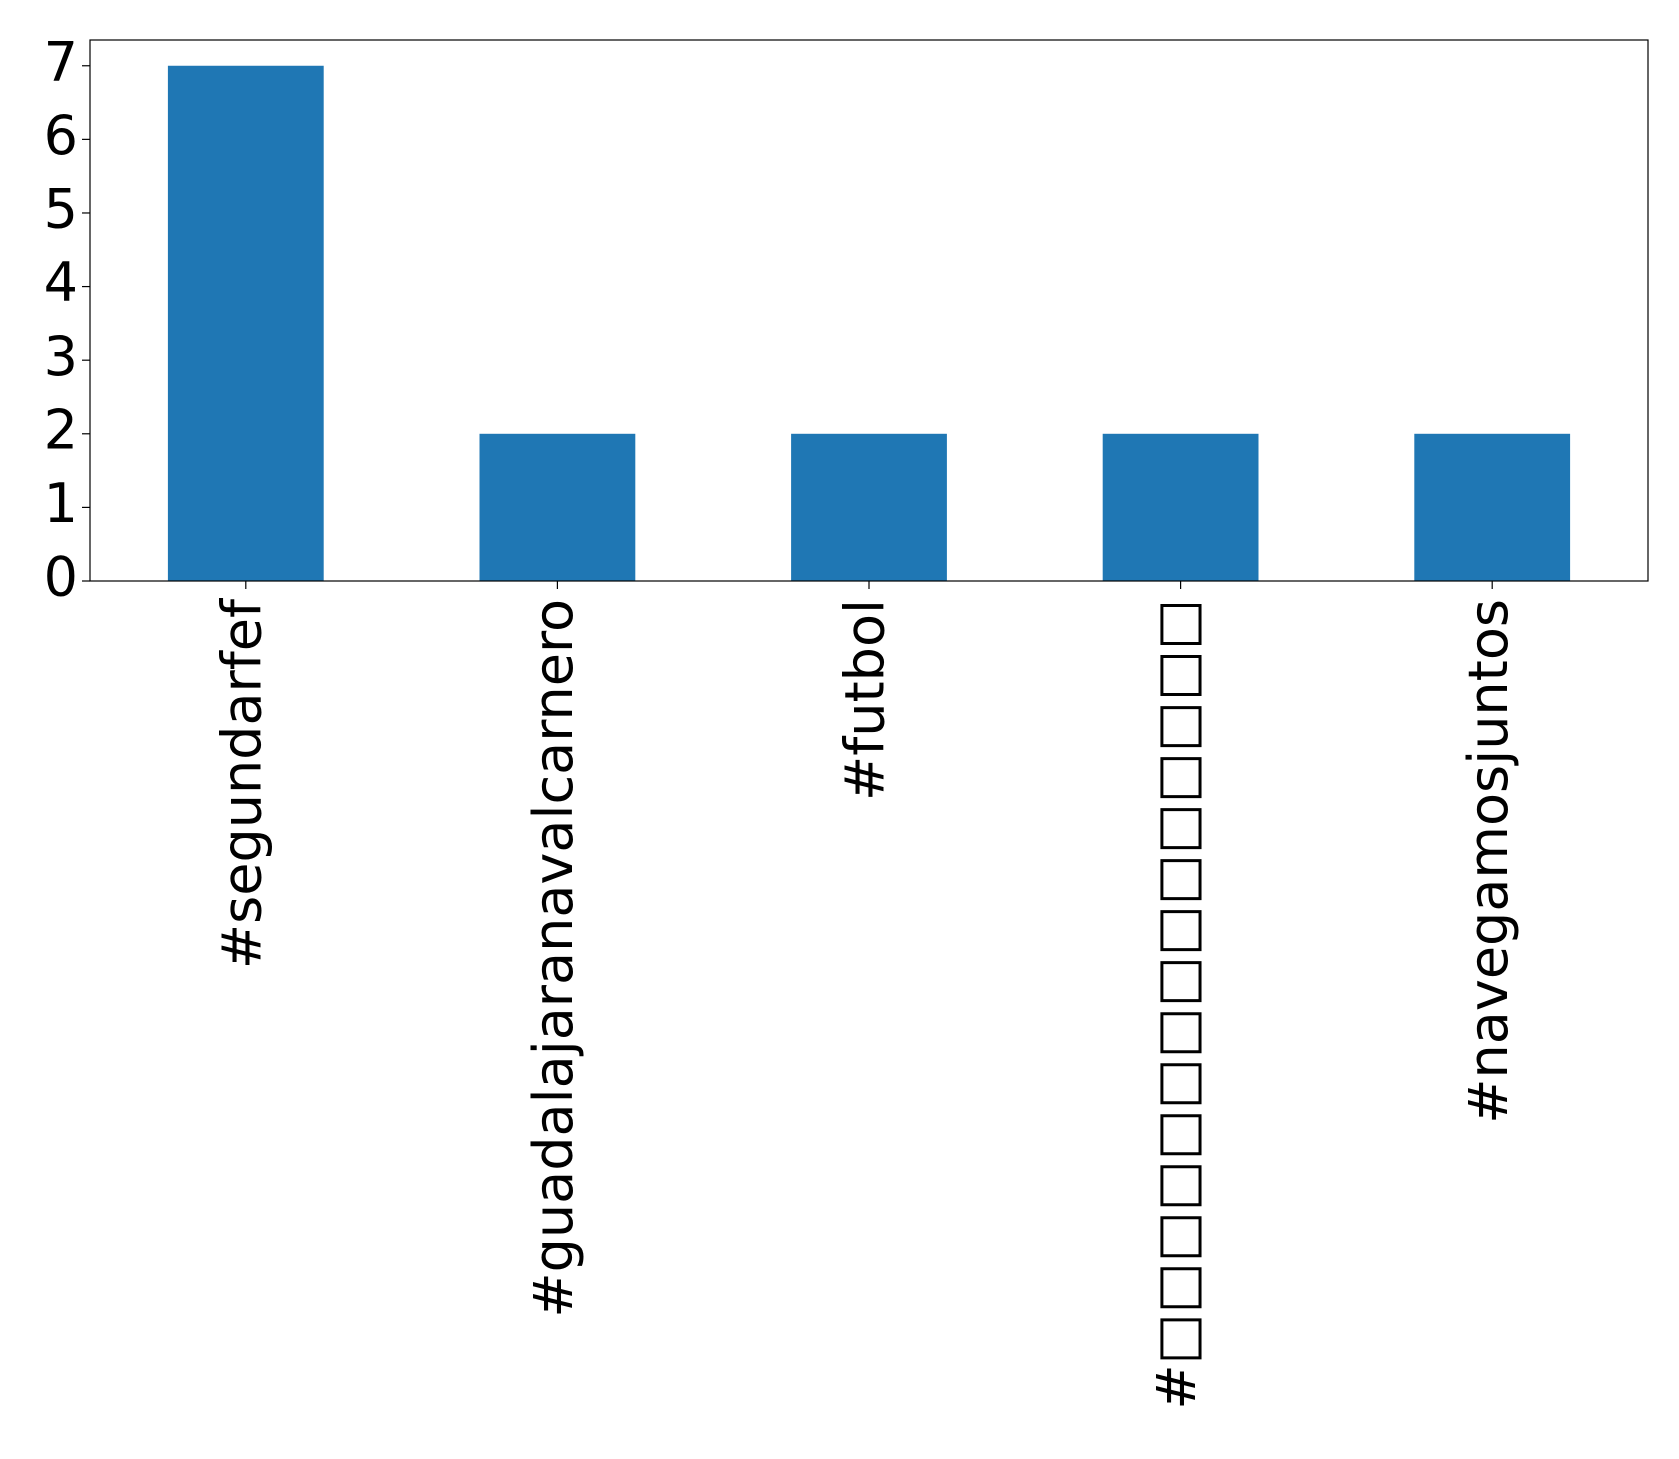 The width and height of the screenshot is (1679, 1459). I want to click on x-tick-label: #futbol, so click(865, 700).